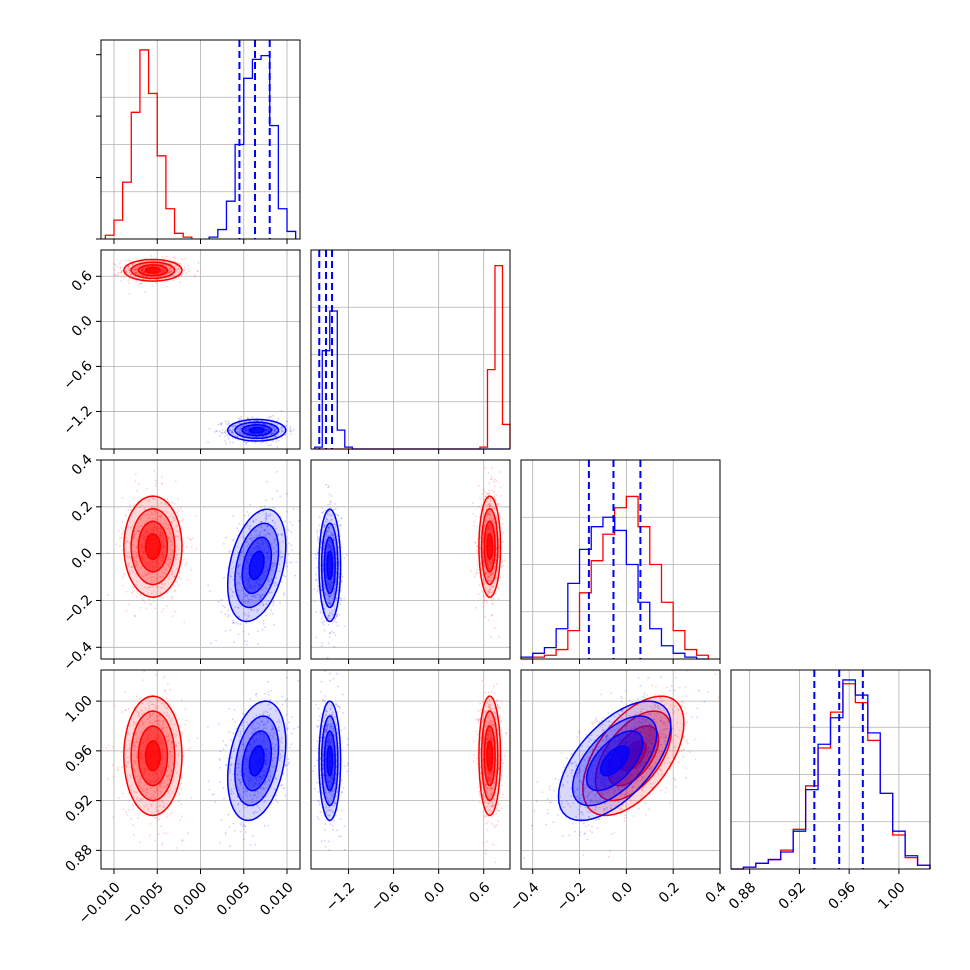 The height and width of the screenshot is (970, 970). Describe the element at coordinates (410, 349) in the screenshot. I see `panel-frame` at that location.